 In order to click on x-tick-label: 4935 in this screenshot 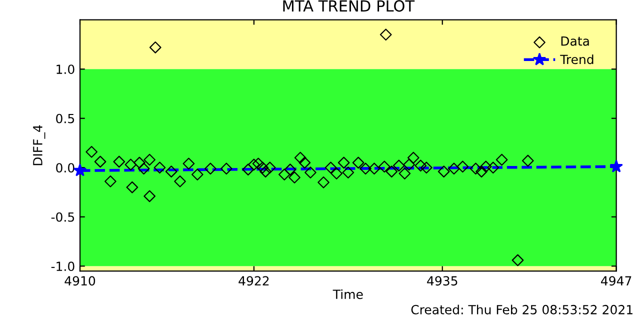, I will do `click(442, 281)`.